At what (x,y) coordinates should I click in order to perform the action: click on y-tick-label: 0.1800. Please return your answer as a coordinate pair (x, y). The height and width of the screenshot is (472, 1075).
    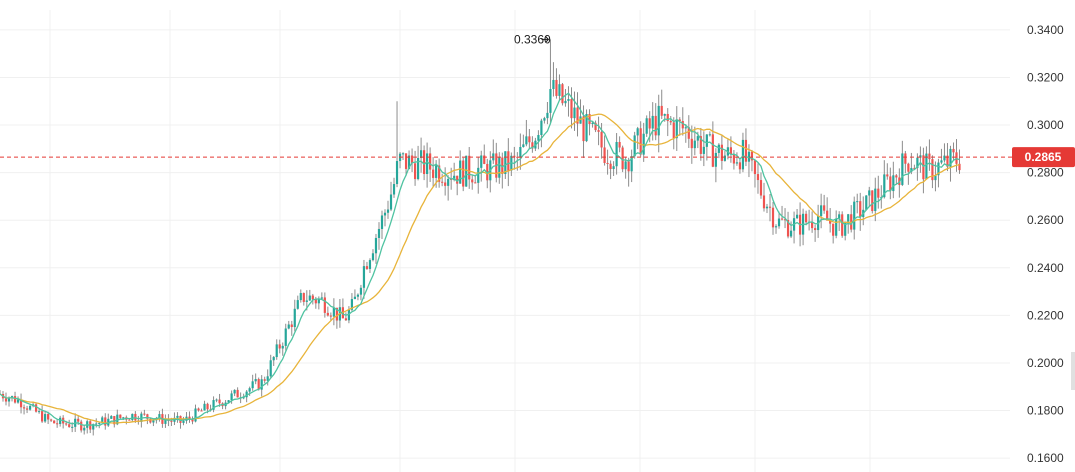
    Looking at the image, I should click on (1045, 411).